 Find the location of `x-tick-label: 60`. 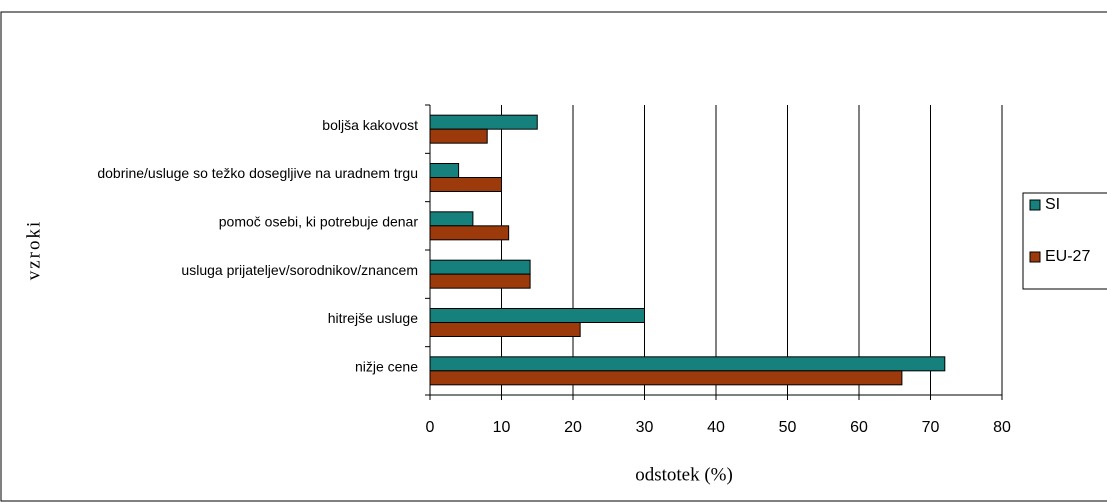

x-tick-label: 60 is located at coordinates (859, 427).